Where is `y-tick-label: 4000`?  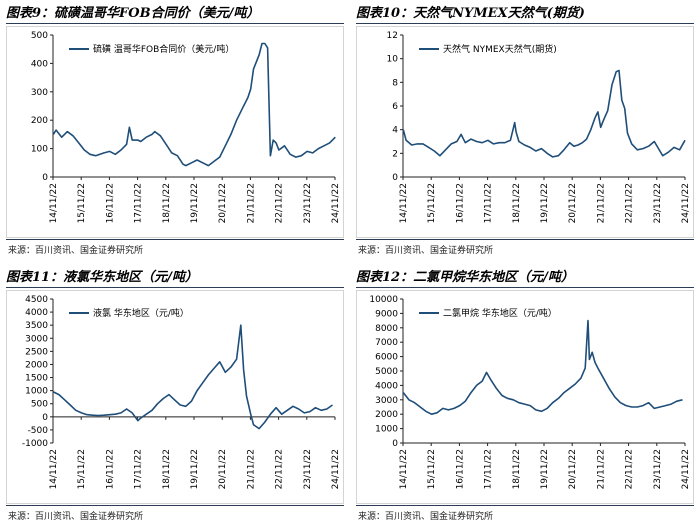 y-tick-label: 4000 is located at coordinates (36, 313).